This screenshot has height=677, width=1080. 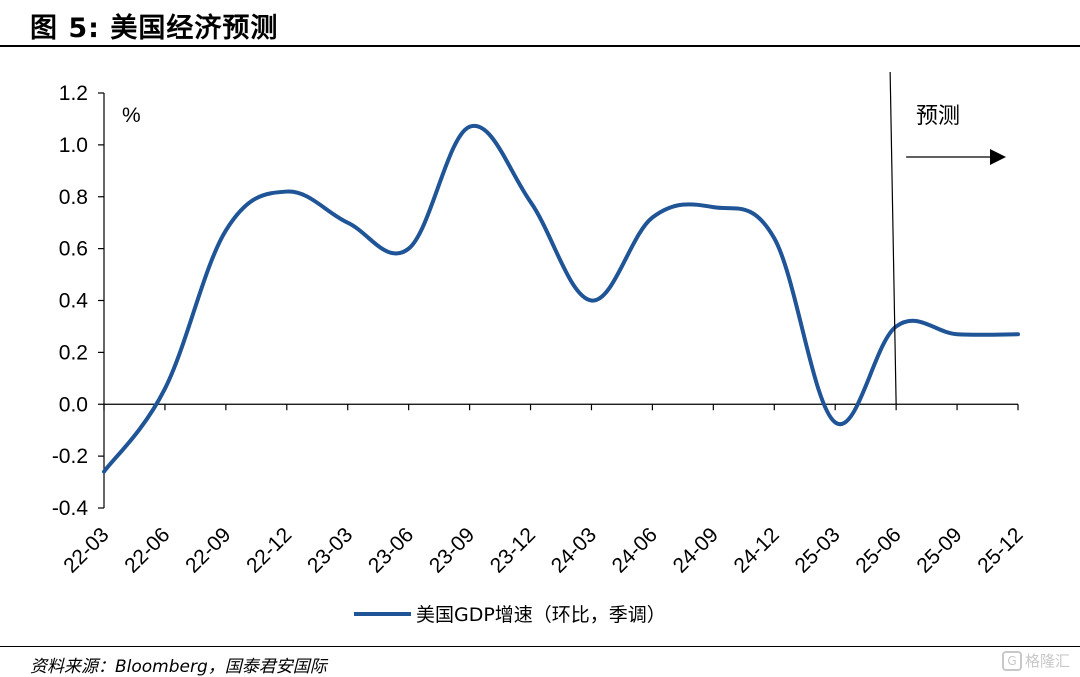 What do you see at coordinates (893, 238) in the screenshot?
I see `forecast-divider-line` at bounding box center [893, 238].